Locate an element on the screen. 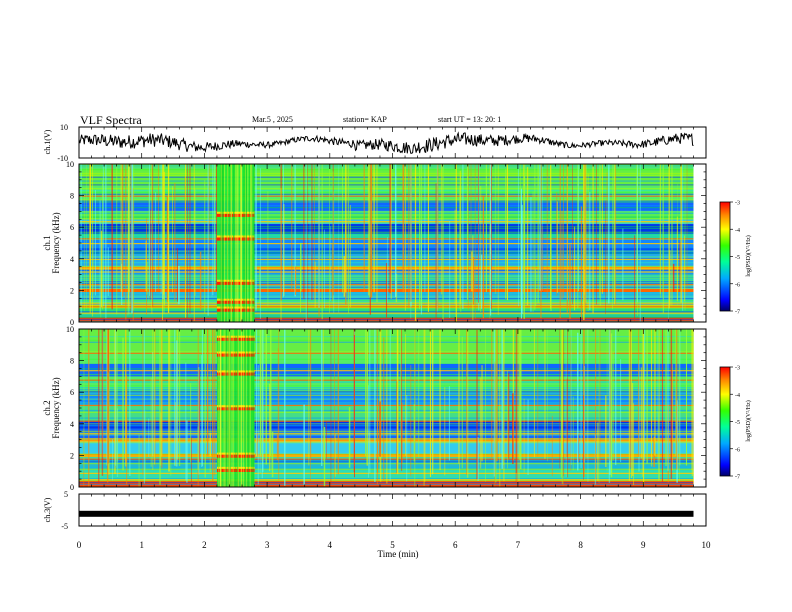 Image resolution: width=792 pixels, height=612 pixels. colorbar-tick-label: -3 is located at coordinates (737, 204).